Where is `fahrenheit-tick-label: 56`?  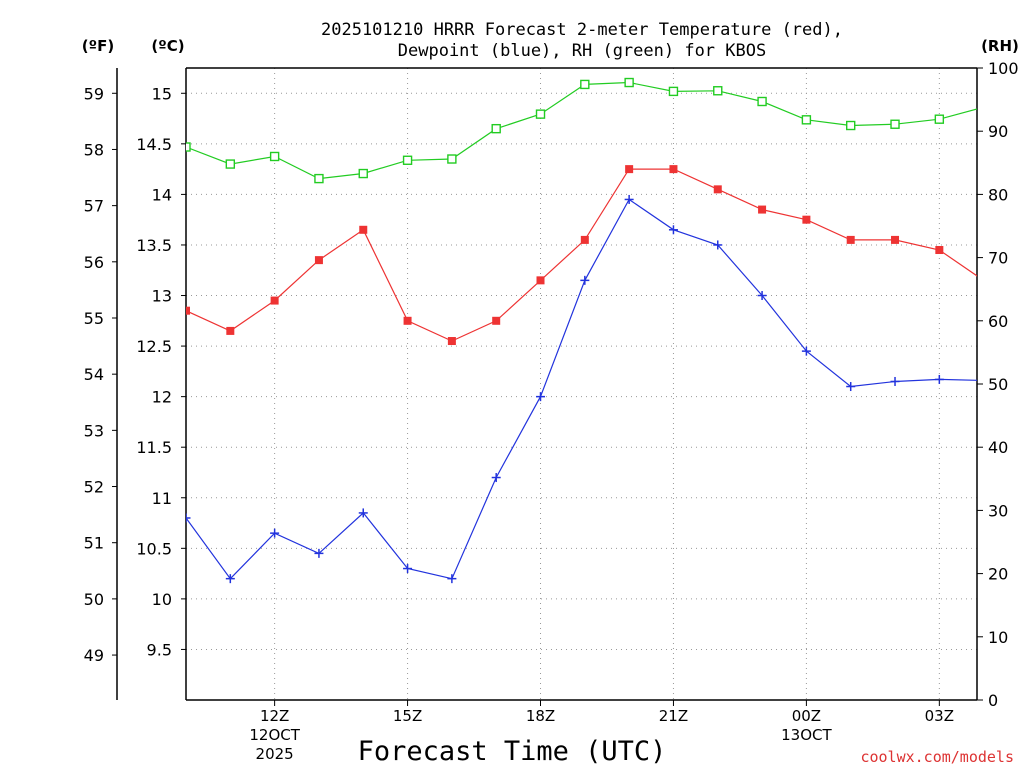
fahrenheit-tick-label: 56 is located at coordinates (94, 262).